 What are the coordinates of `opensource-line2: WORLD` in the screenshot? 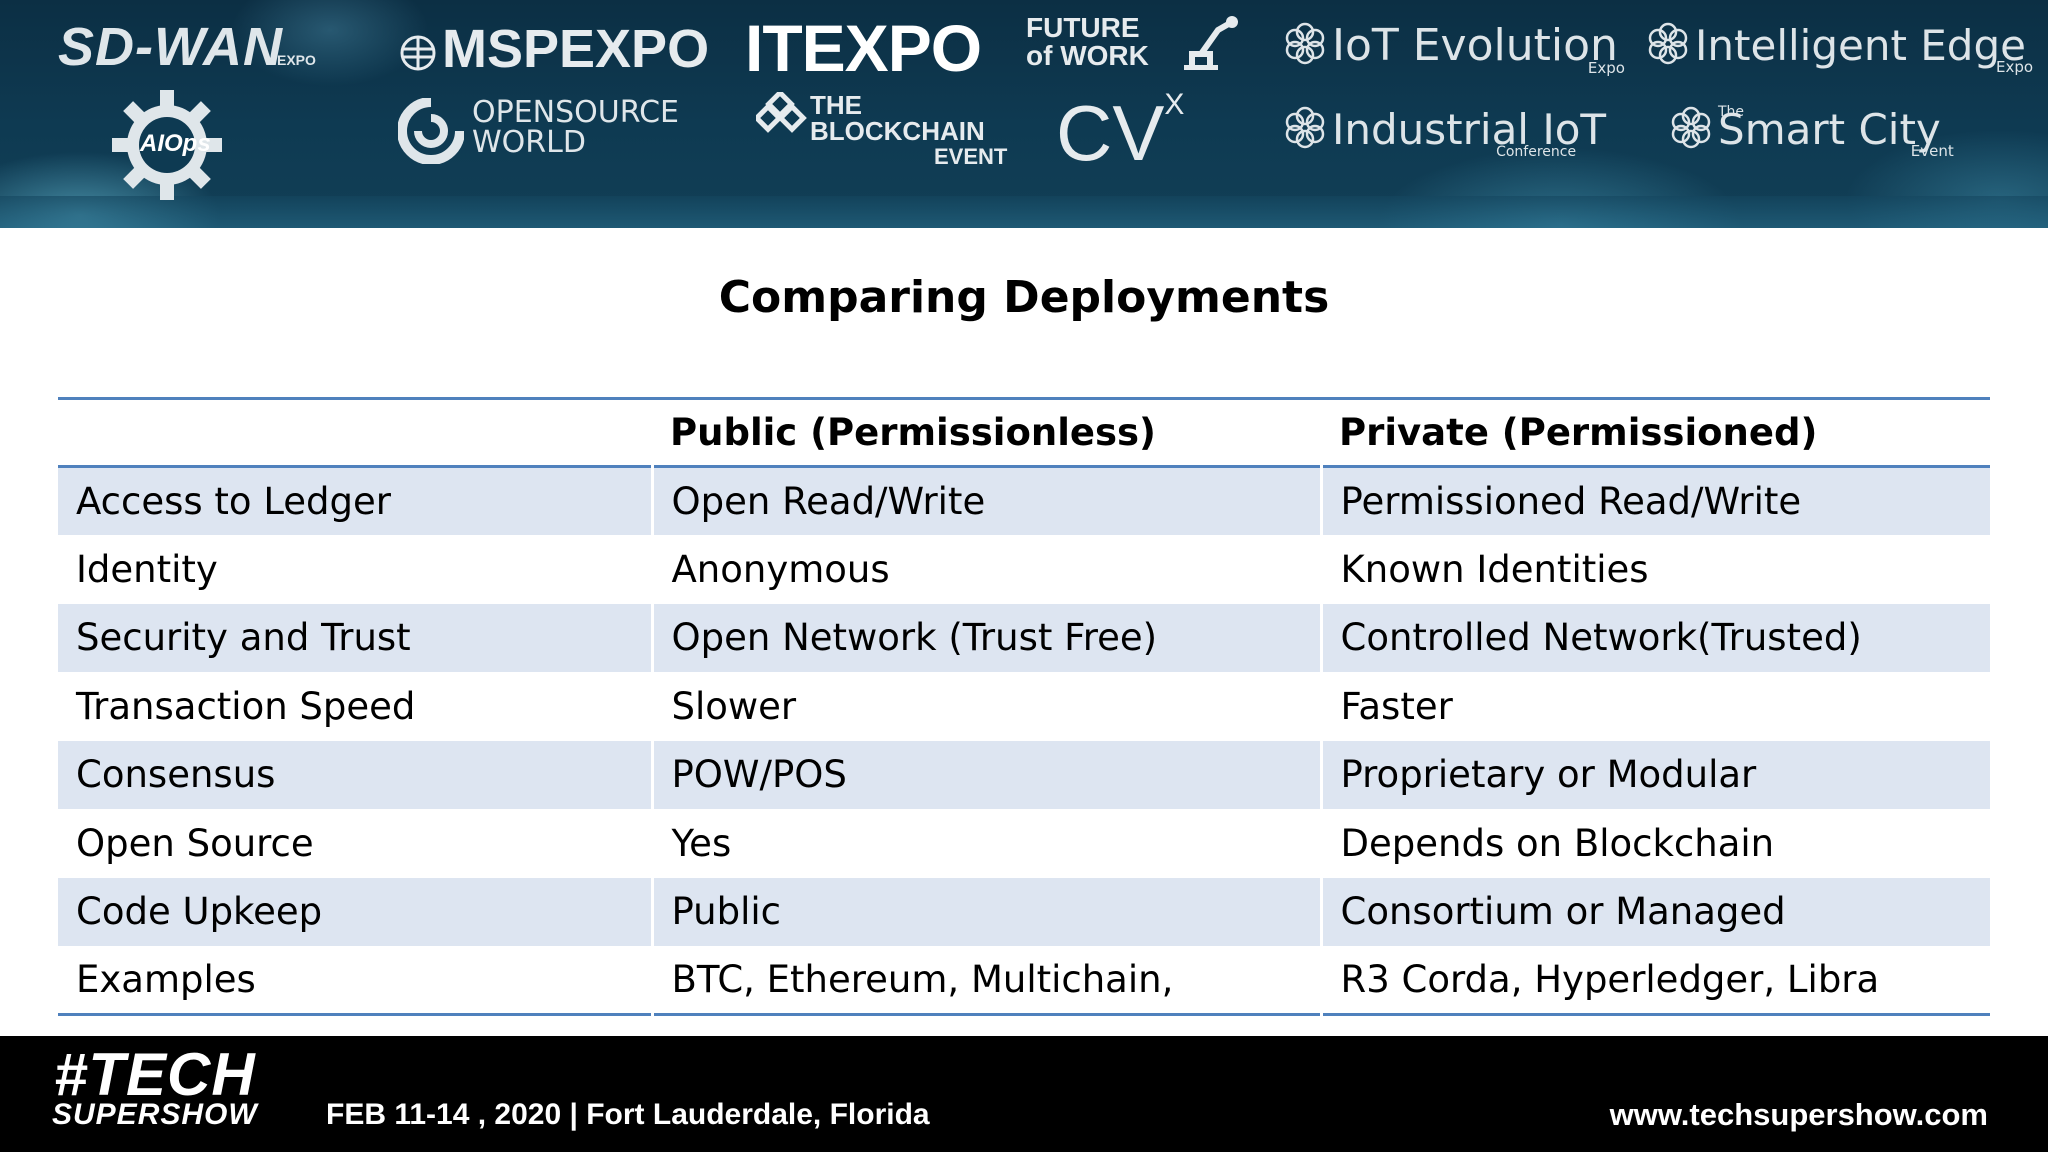 It's located at (529, 142).